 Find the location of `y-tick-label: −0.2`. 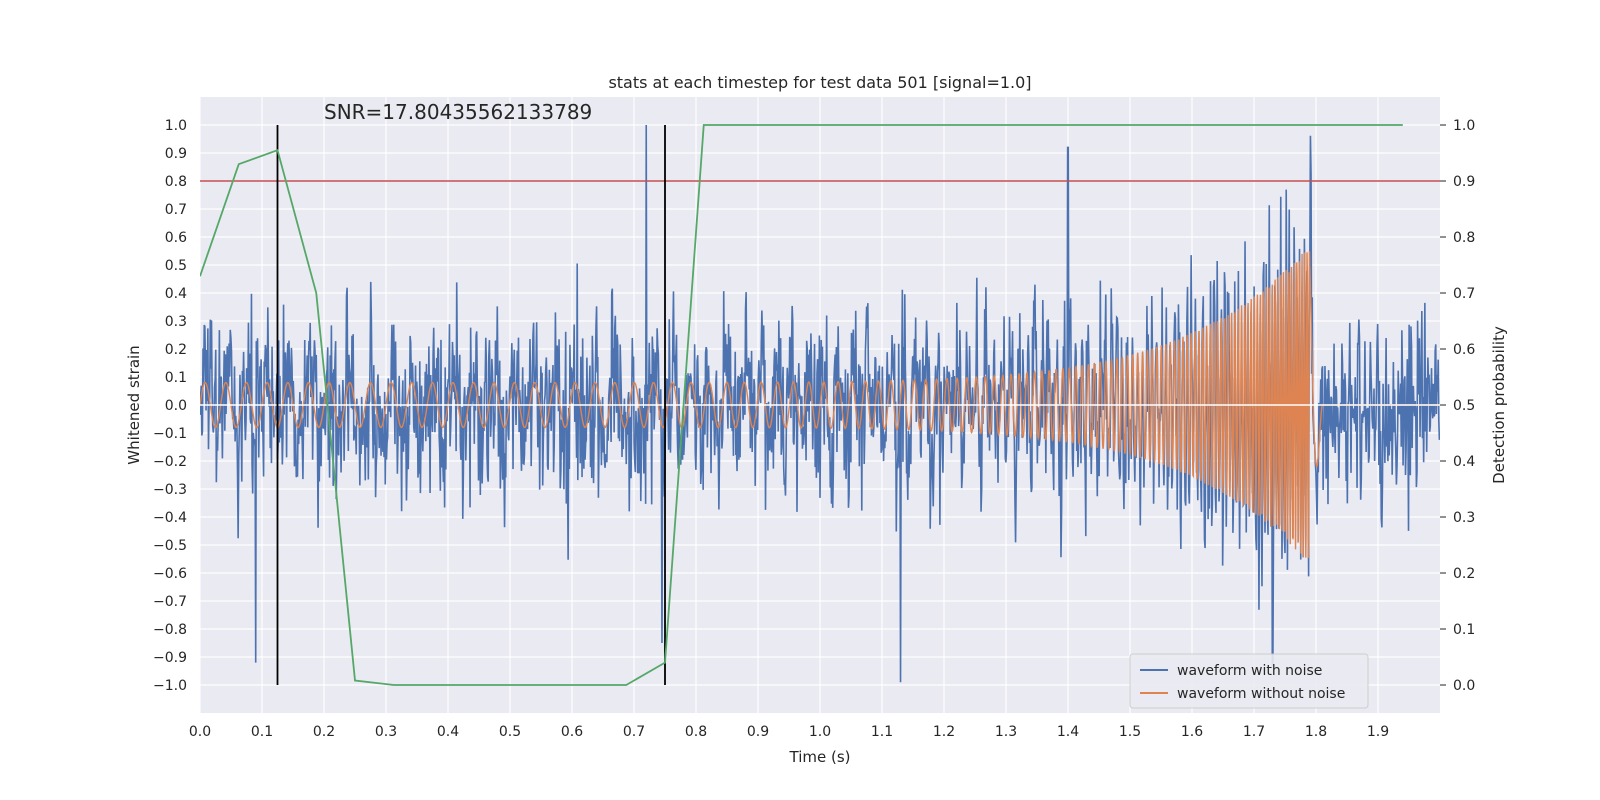

y-tick-label: −0.2 is located at coordinates (170, 462).